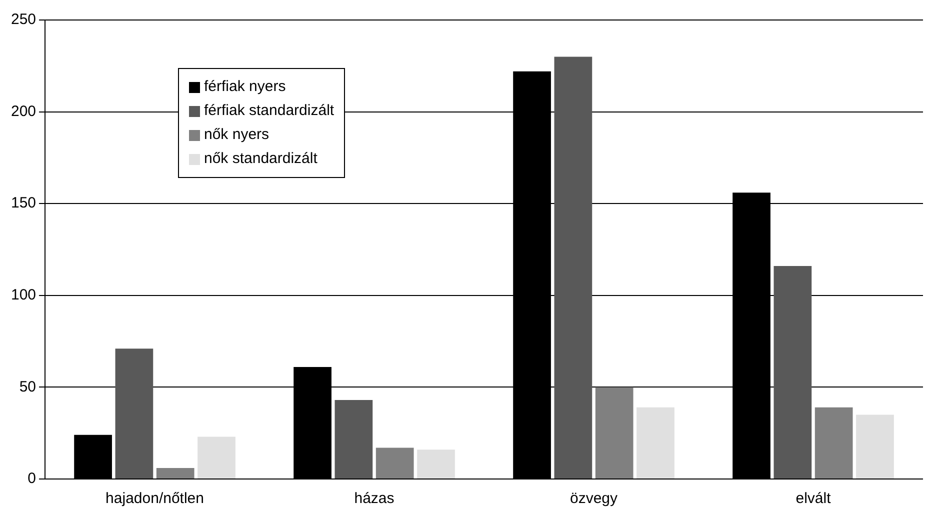  What do you see at coordinates (814, 499) in the screenshot?
I see `x-tick-label: elvált` at bounding box center [814, 499].